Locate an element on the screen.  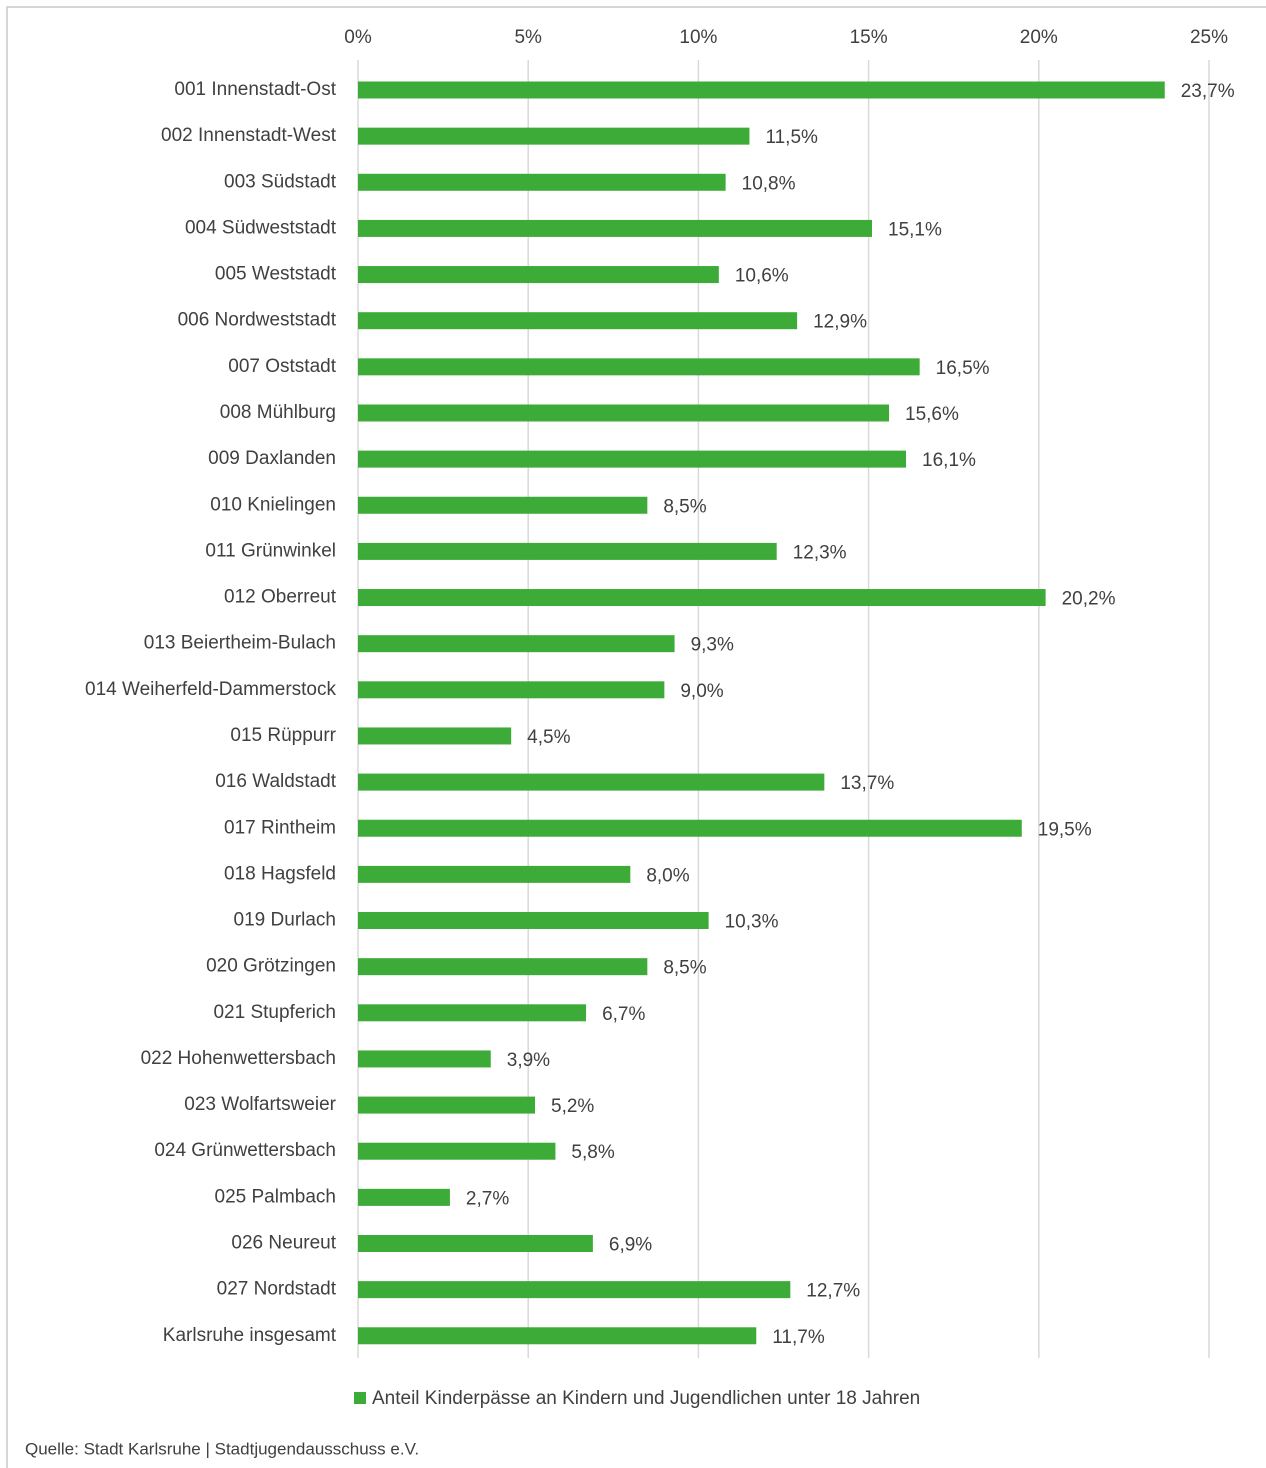
y-tick-label: 023 Wolfartsweier is located at coordinates (260, 1104).